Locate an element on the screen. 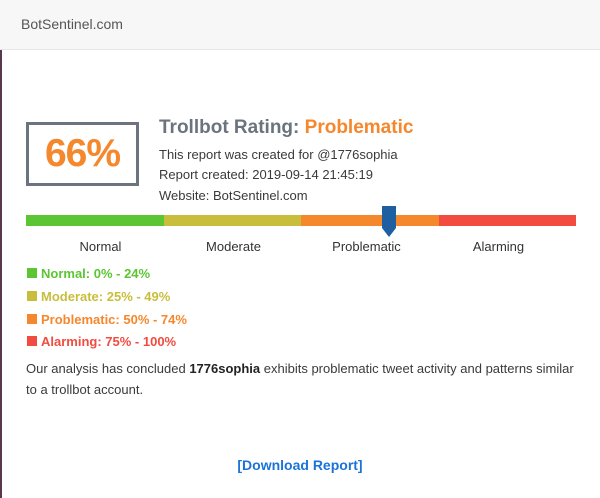 The width and height of the screenshot is (600, 498). rating-meter is located at coordinates (301, 220).